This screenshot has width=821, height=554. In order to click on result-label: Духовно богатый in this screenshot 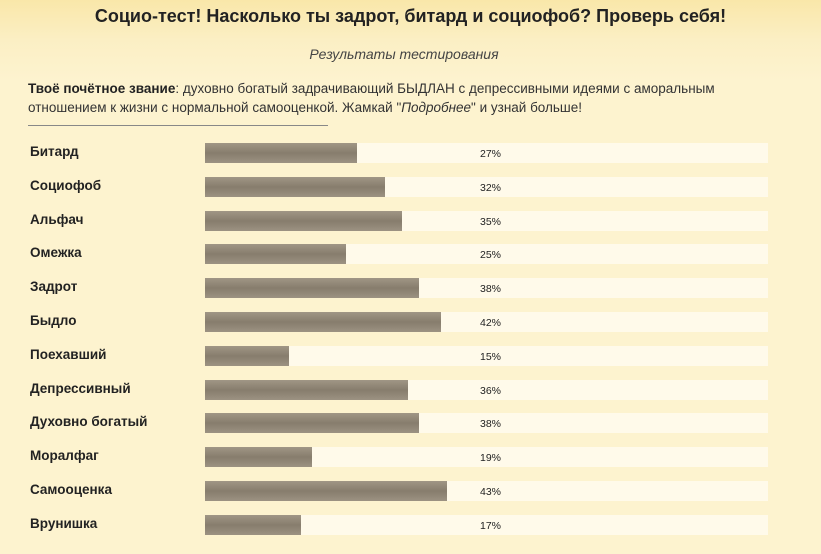, I will do `click(89, 421)`.